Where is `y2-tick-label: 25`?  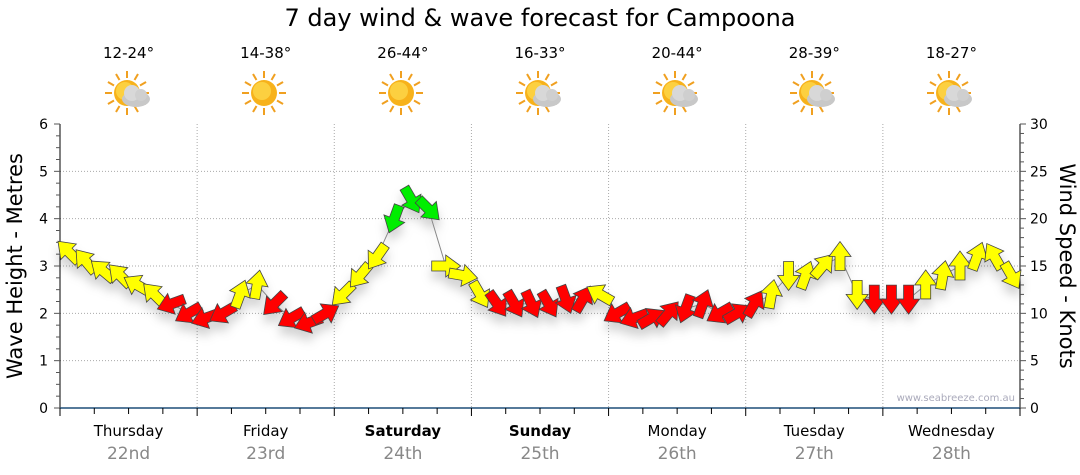 y2-tick-label: 25 is located at coordinates (1039, 172).